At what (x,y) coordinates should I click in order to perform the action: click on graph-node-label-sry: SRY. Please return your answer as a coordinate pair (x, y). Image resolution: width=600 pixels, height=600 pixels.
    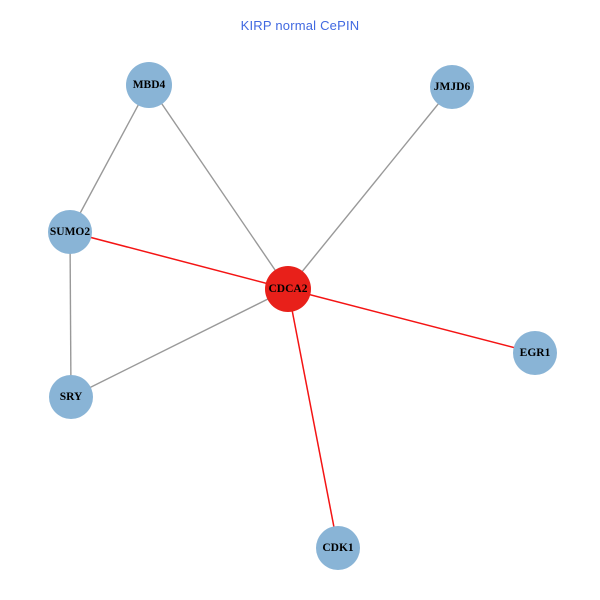
    Looking at the image, I should click on (71, 397).